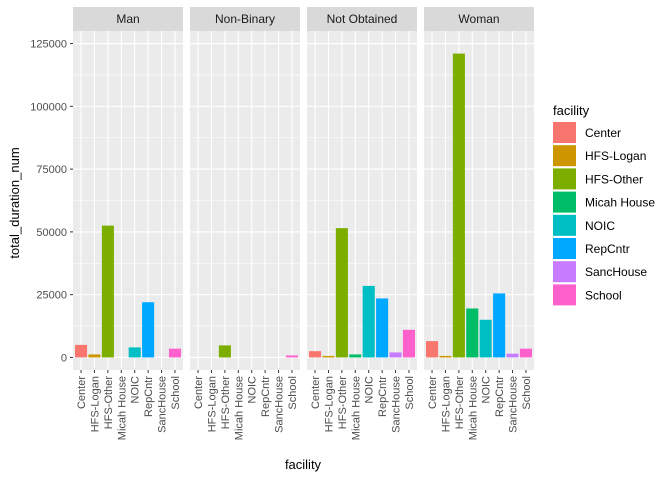 The width and height of the screenshot is (672, 480). I want to click on strip-woman, so click(479, 19).